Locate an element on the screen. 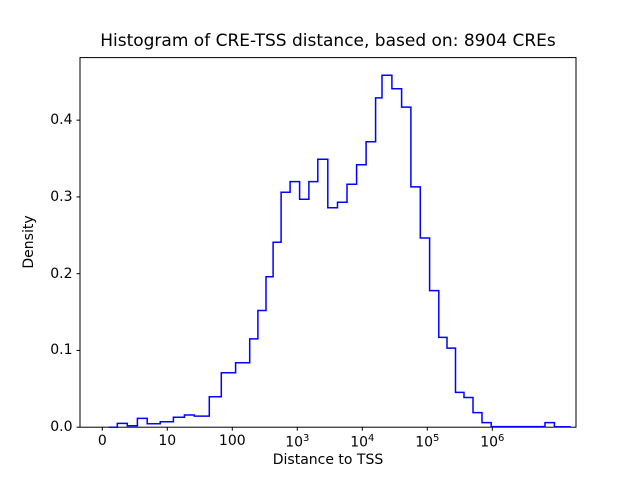  y-axis-label: Density is located at coordinates (29, 242).